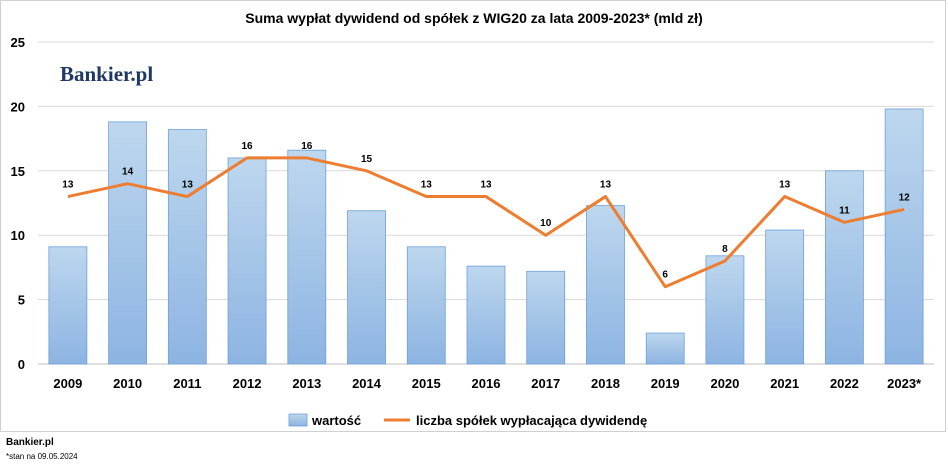 The height and width of the screenshot is (465, 948). What do you see at coordinates (904, 383) in the screenshot?
I see `x-tick-label: 2023*` at bounding box center [904, 383].